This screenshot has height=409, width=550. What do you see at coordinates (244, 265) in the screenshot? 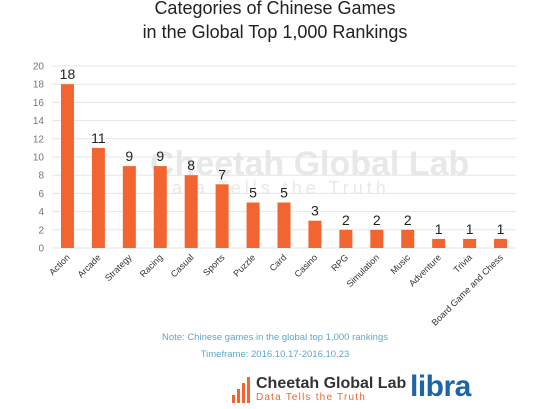
I see `x-tick-label: Puzzle` at bounding box center [244, 265].